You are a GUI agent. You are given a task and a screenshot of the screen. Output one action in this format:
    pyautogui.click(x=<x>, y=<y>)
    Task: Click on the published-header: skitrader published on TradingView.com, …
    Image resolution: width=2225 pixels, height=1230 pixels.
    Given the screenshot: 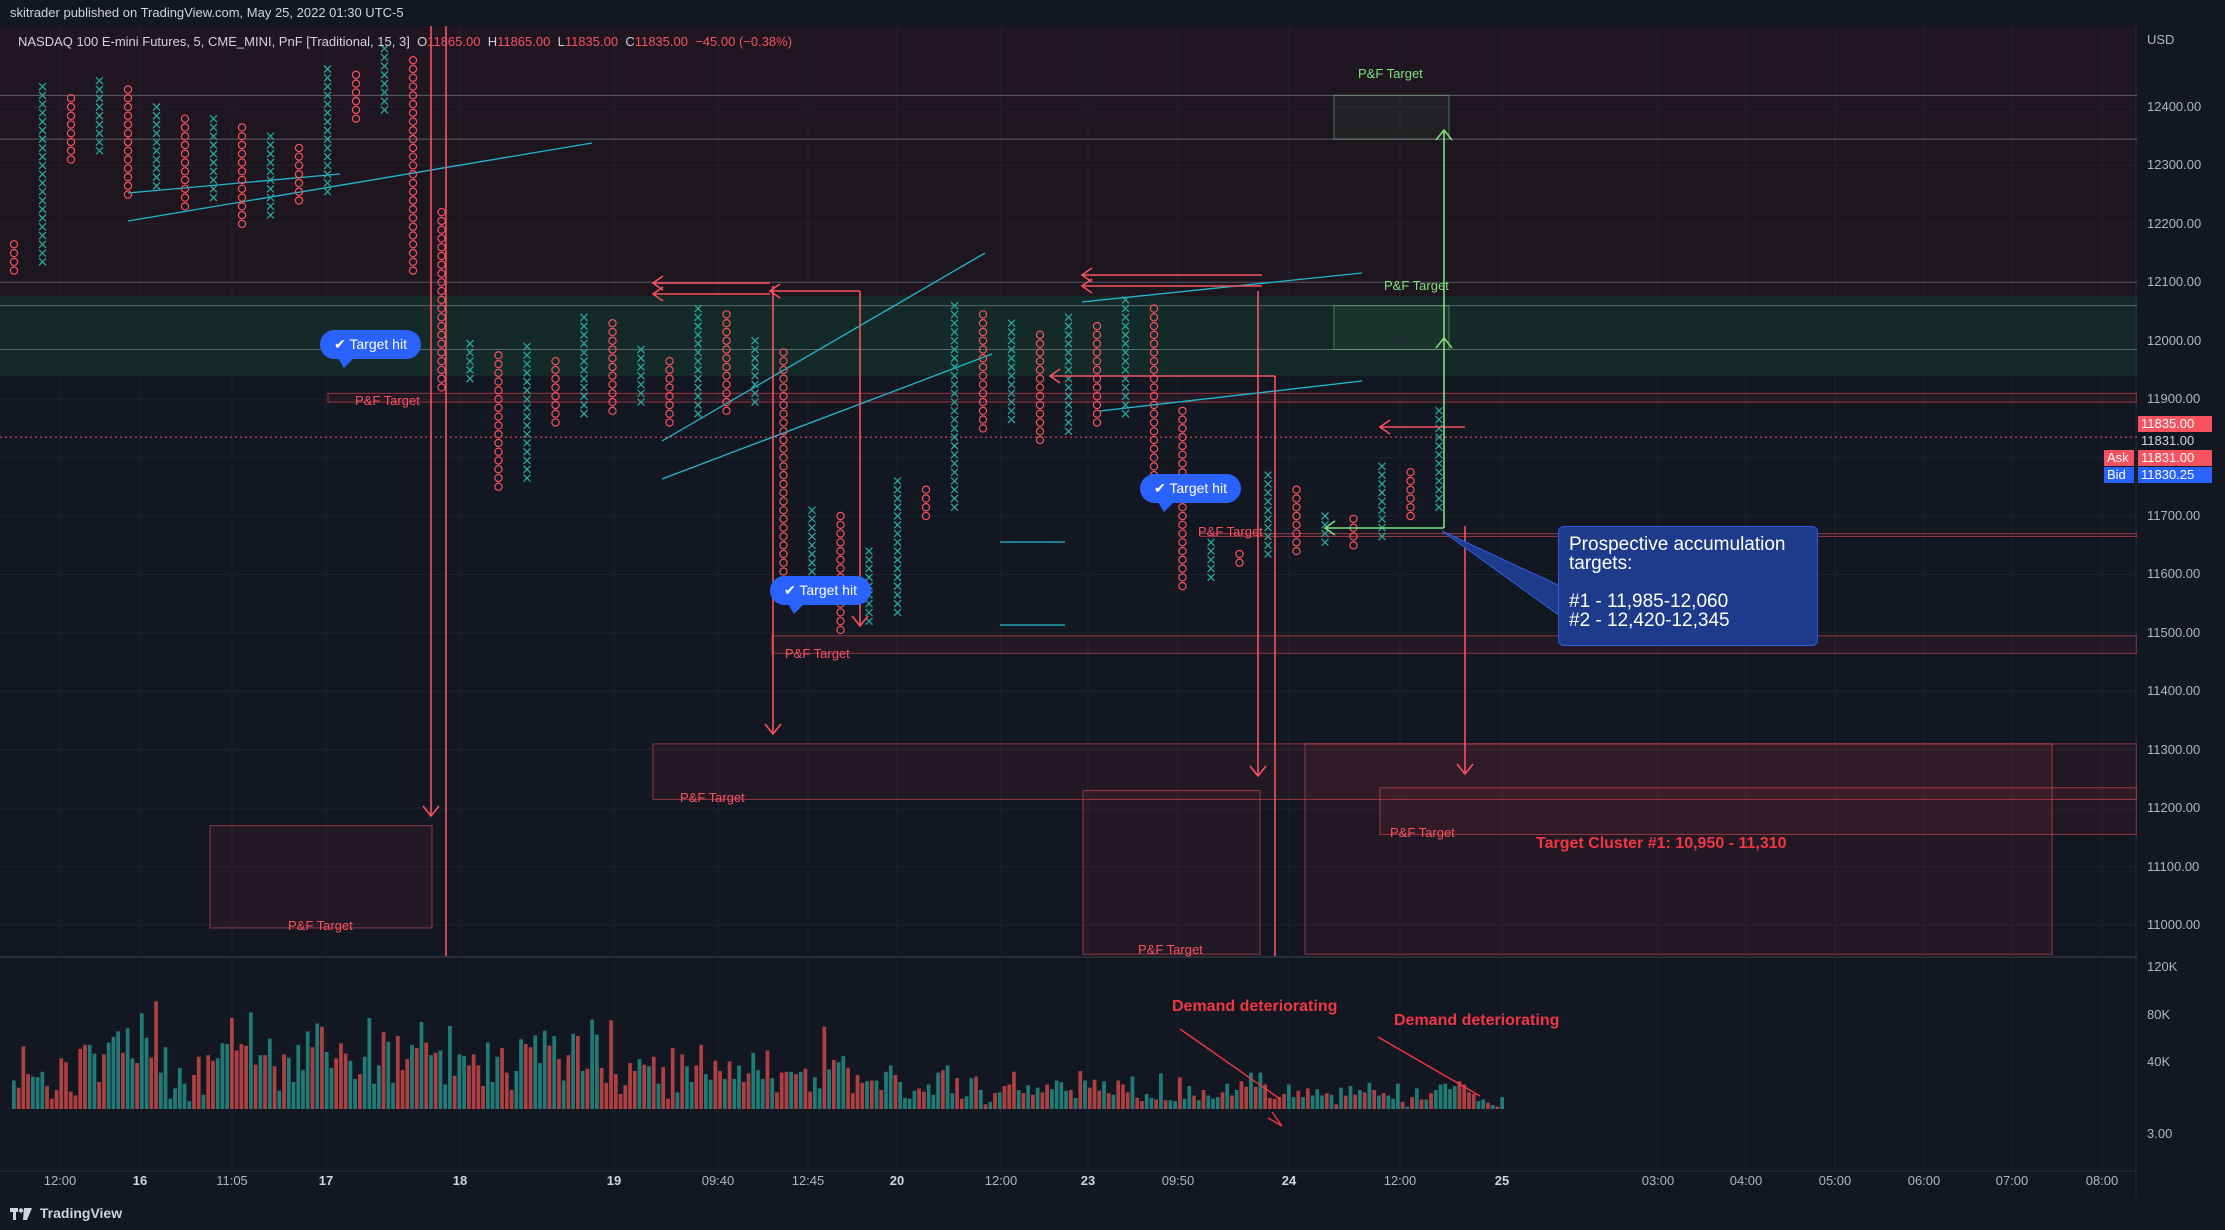 What is the action you would take?
    pyautogui.click(x=1112, y=13)
    